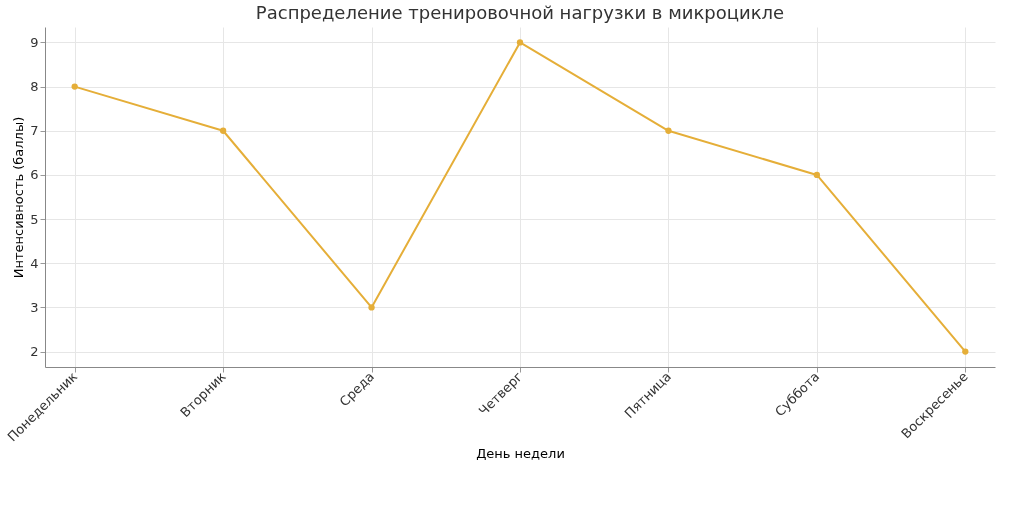  Describe the element at coordinates (34, 175) in the screenshot. I see `y-tick-label: 6` at that location.